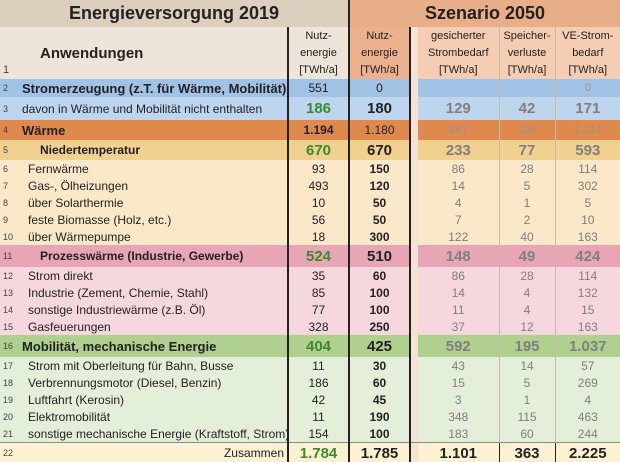  I want to click on row-number: 8, so click(9, 202).